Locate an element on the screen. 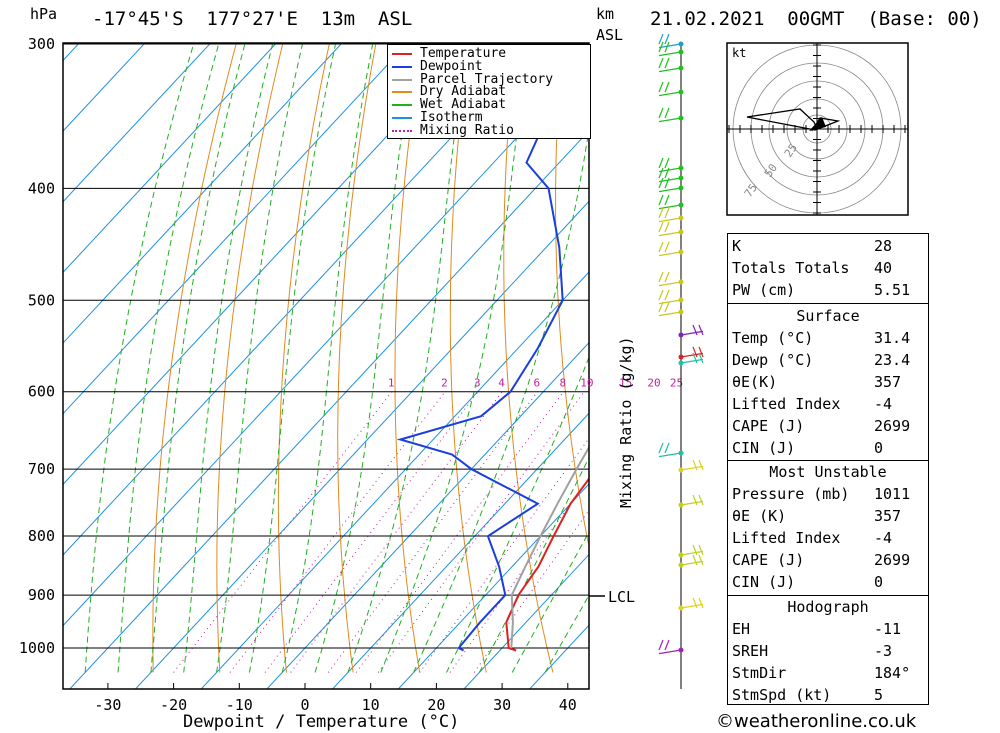 This screenshot has height=733, width=1000. series-dewpoint is located at coordinates (486, 351).